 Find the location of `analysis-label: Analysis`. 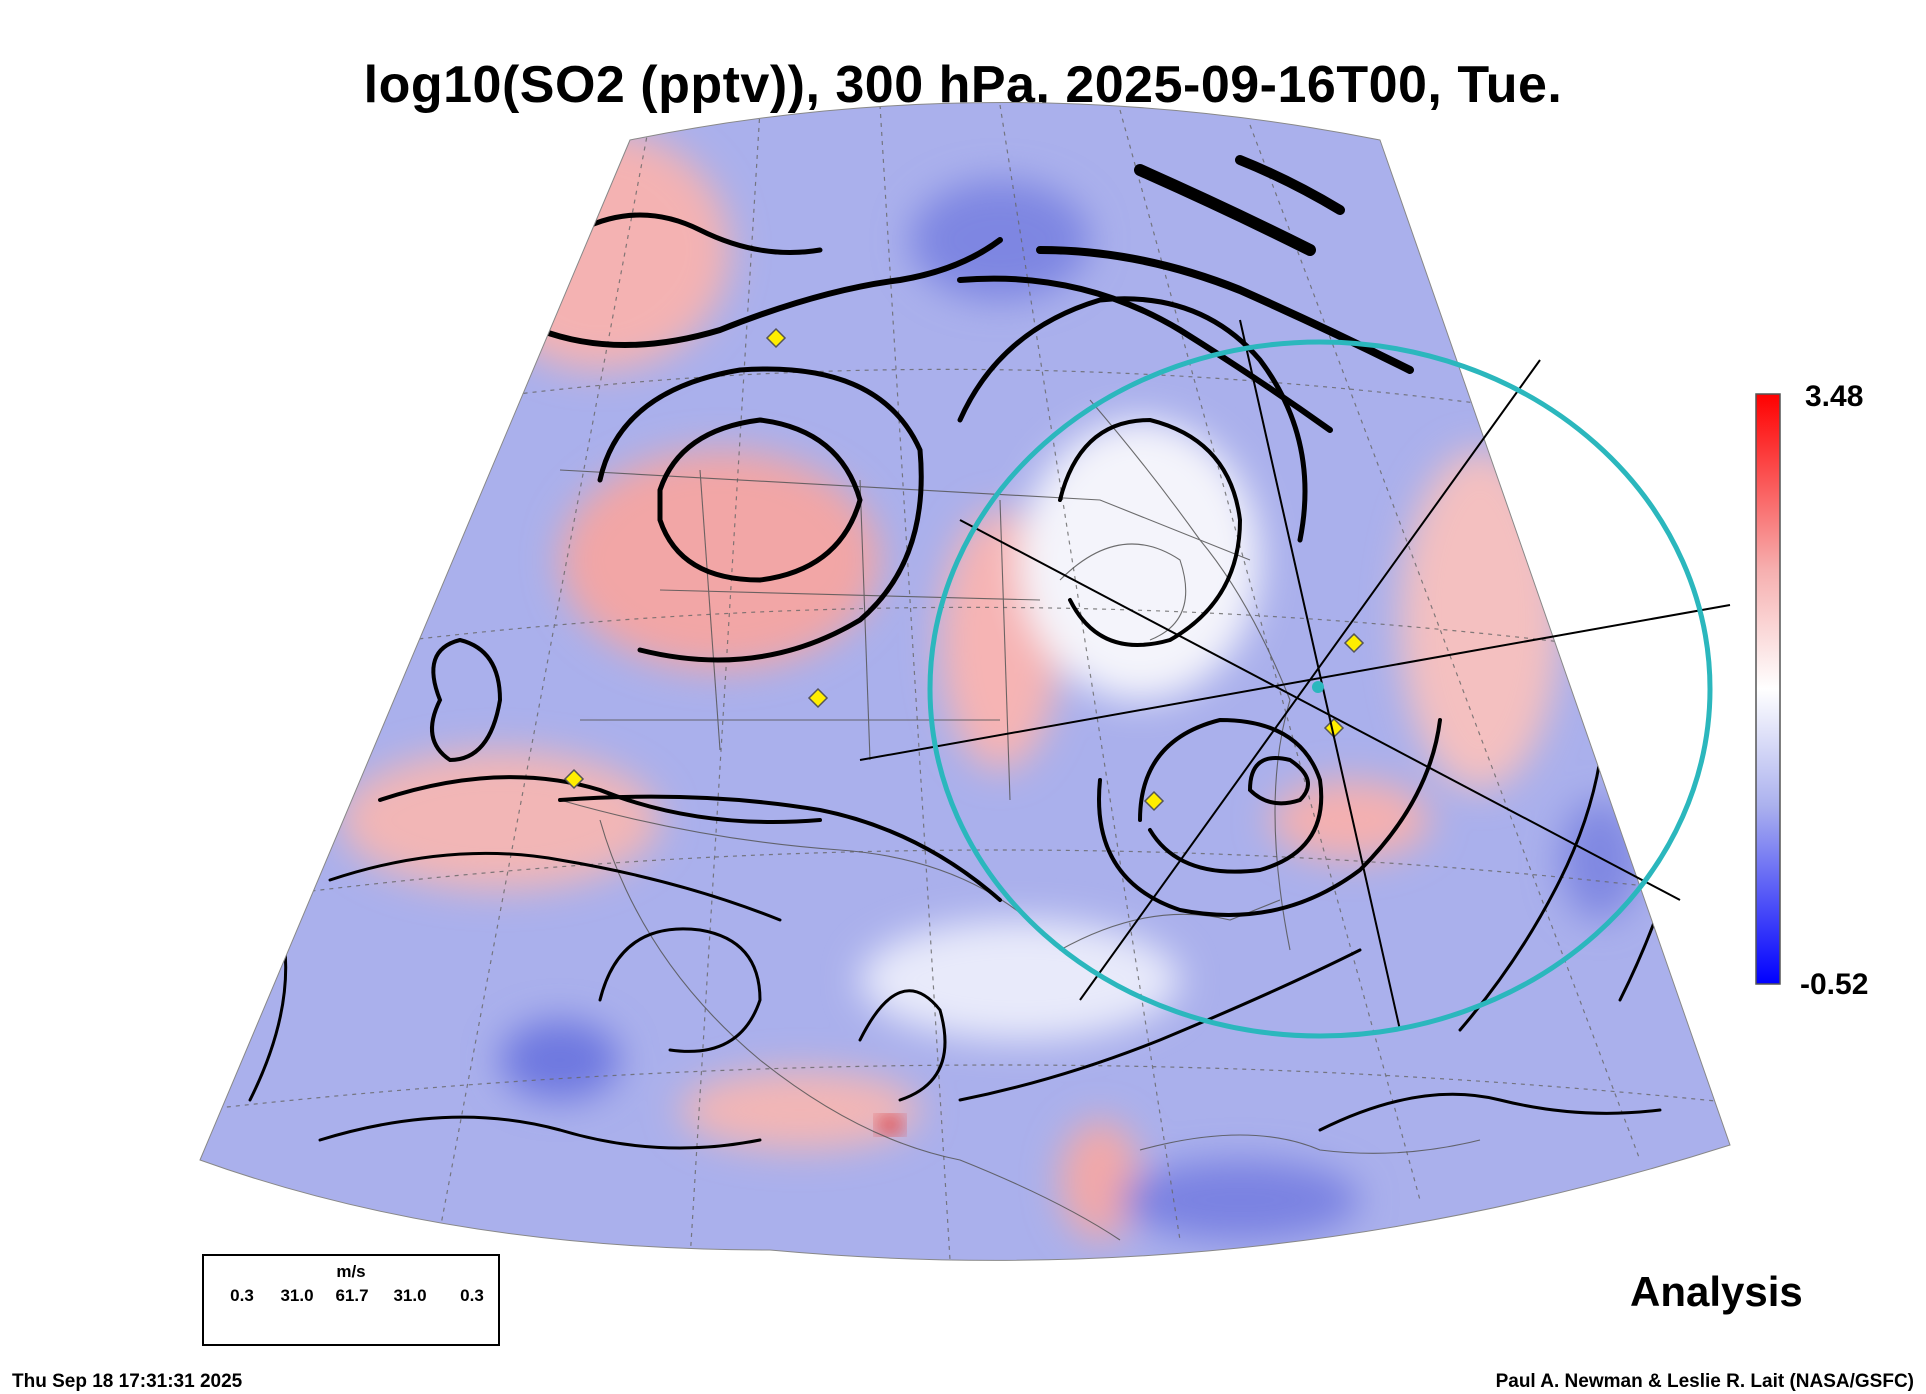

analysis-label: Analysis is located at coordinates (1716, 1291).